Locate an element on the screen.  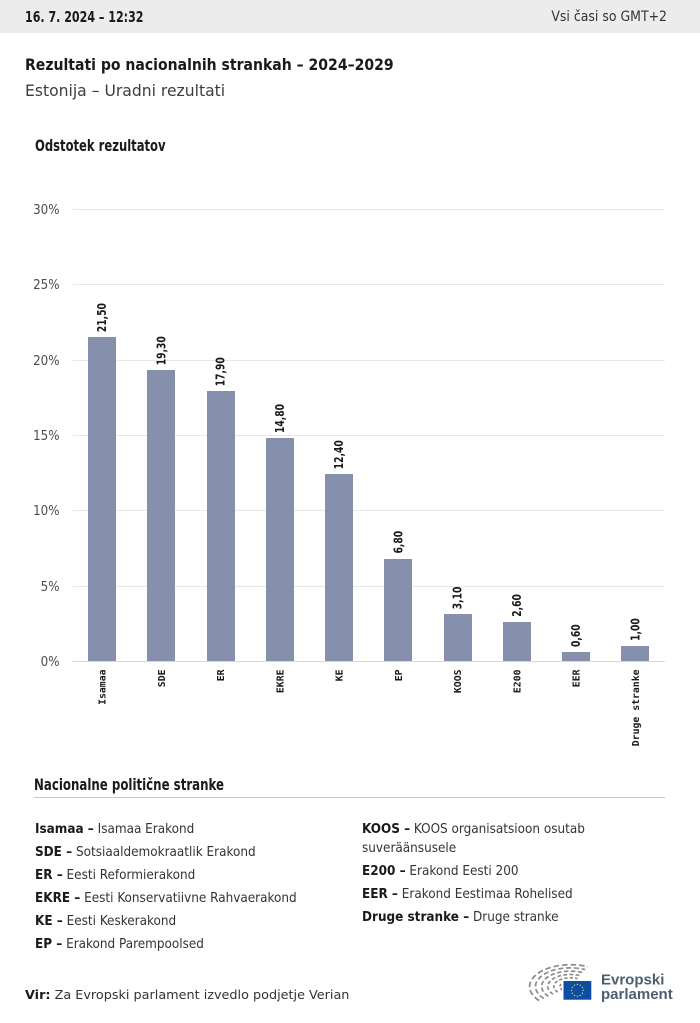
x-category-label: KOOS is located at coordinates (458, 681).